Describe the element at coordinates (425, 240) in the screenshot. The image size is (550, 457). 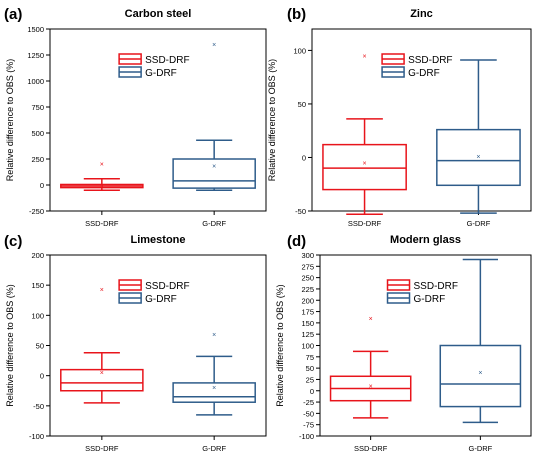
I see `panel-title: Modern glass` at that location.